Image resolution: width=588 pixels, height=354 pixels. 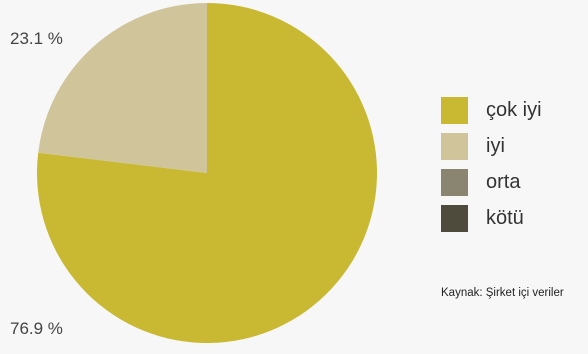 I want to click on legend-label-cok-iyi: çok iyi, so click(x=514, y=109).